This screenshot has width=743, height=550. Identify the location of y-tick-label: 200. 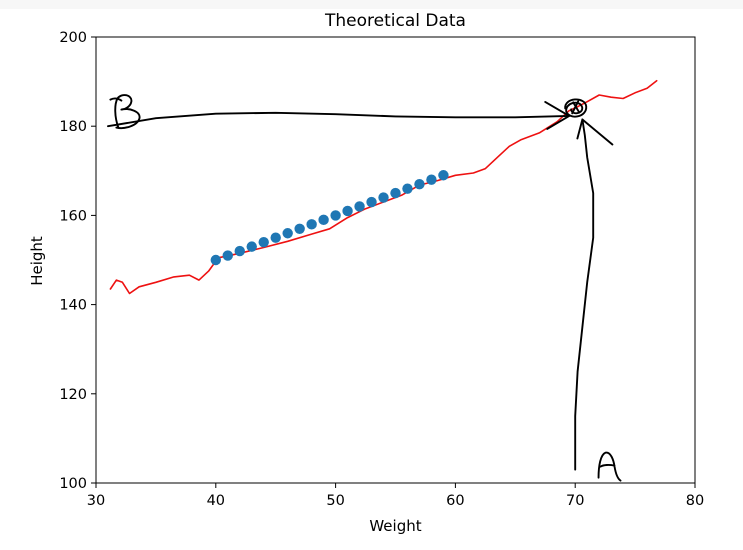
(73, 38).